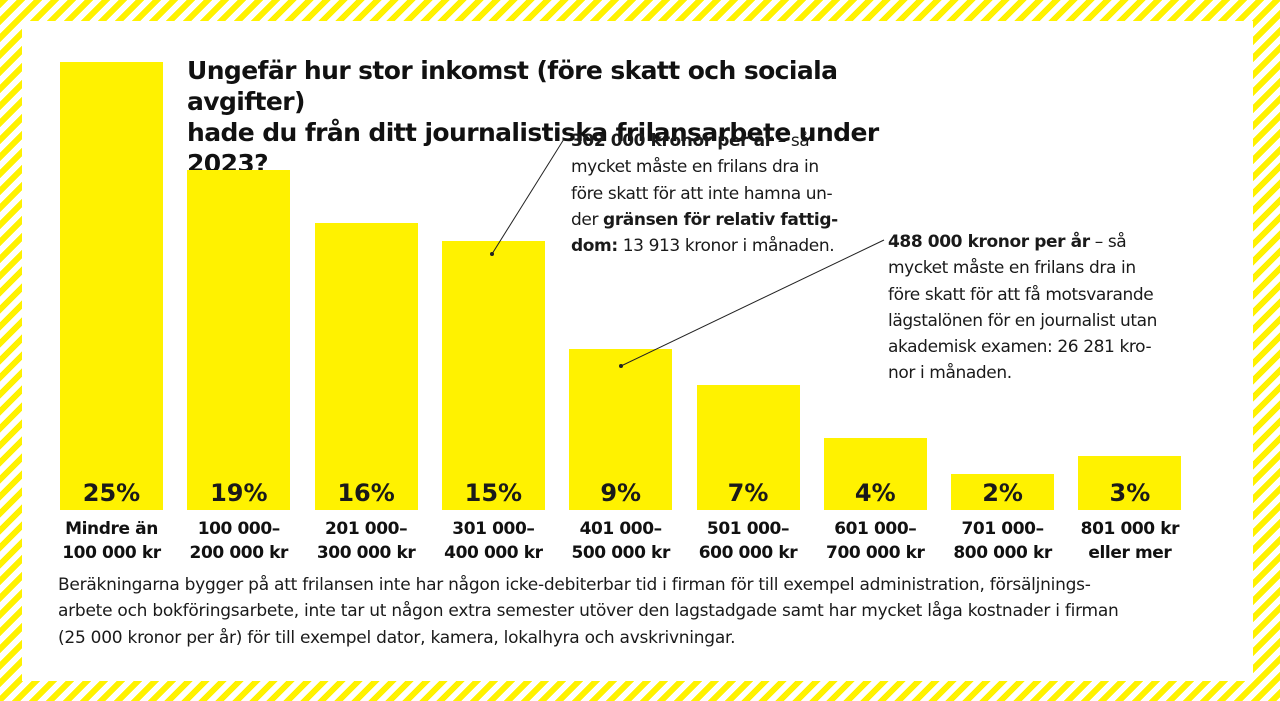  What do you see at coordinates (528, 196) in the screenshot?
I see `leader-line-poverty` at bounding box center [528, 196].